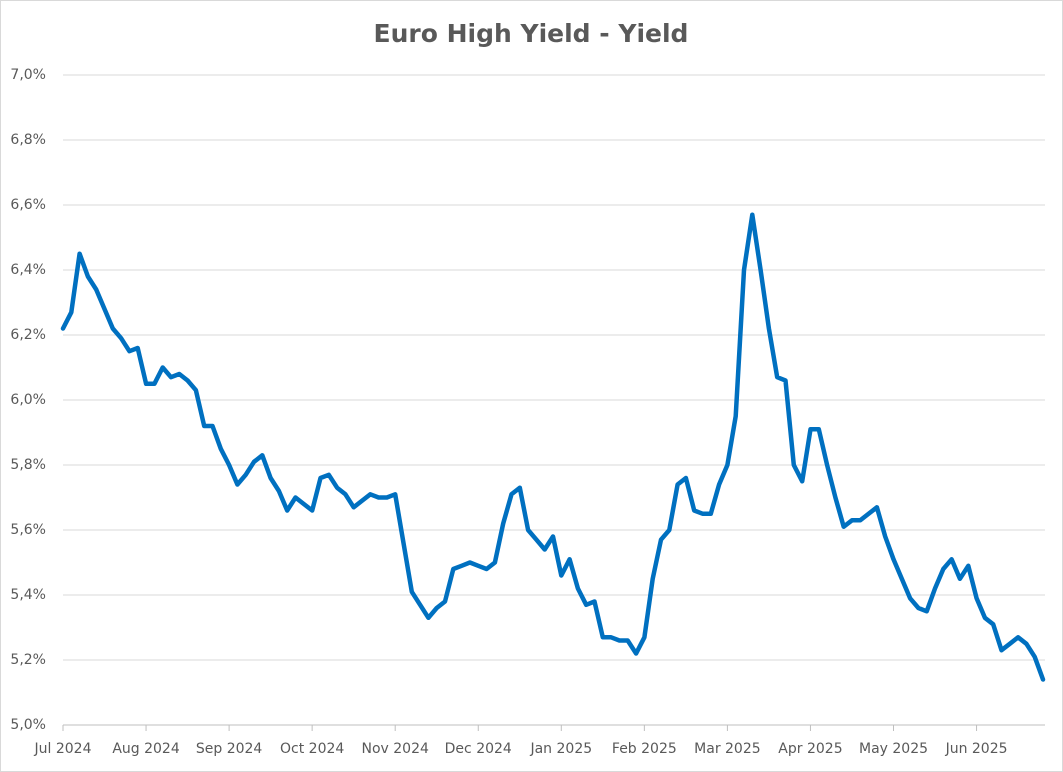 This screenshot has height=772, width=1063. I want to click on y-tick-label: 5,8%, so click(28, 465).